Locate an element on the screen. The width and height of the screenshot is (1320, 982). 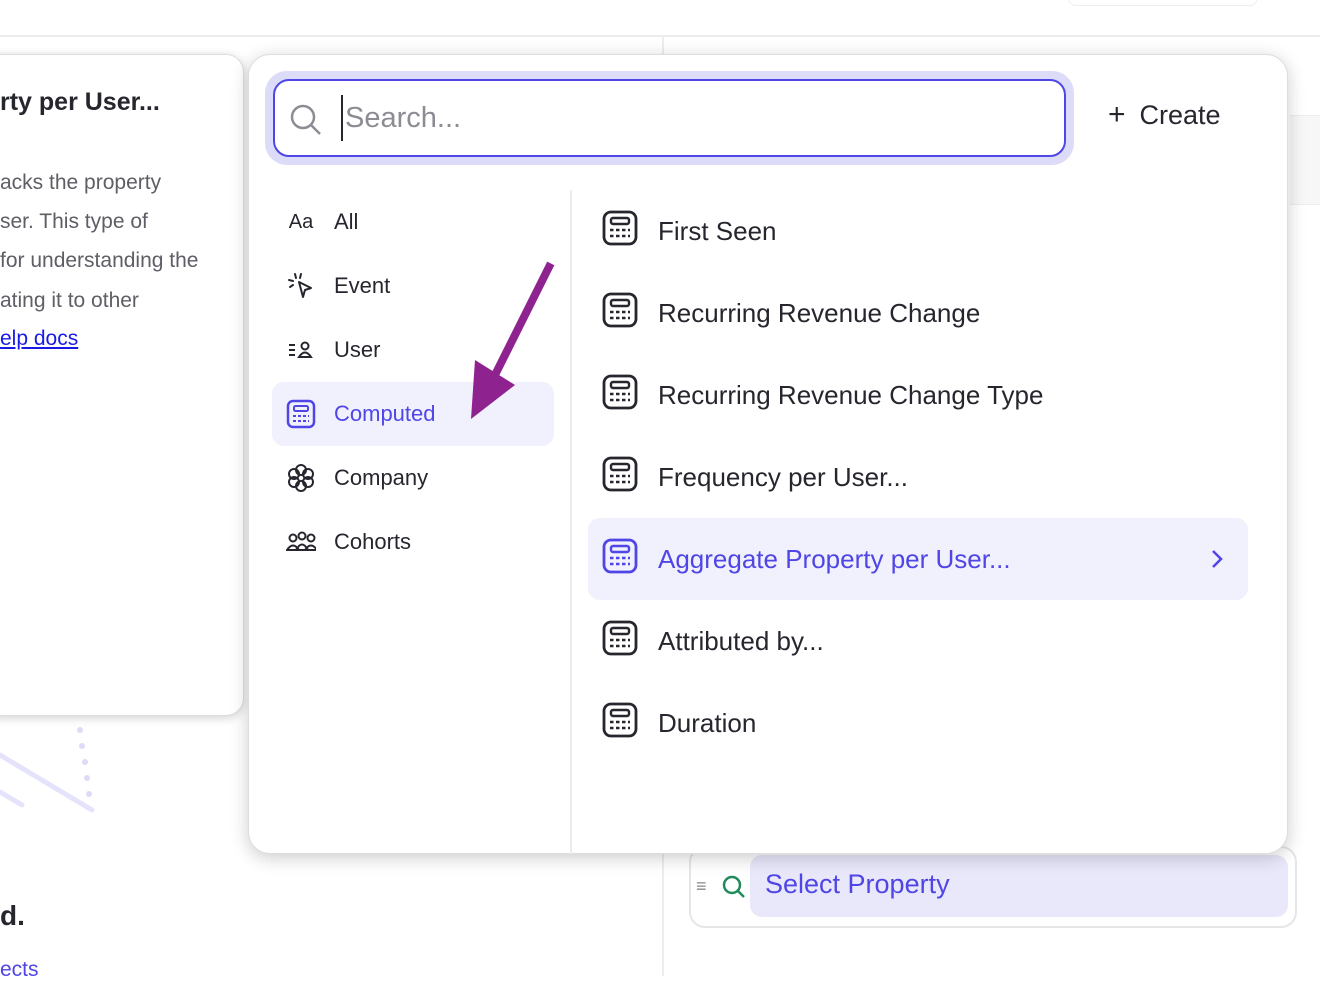
category-company: Company is located at coordinates (413, 478).